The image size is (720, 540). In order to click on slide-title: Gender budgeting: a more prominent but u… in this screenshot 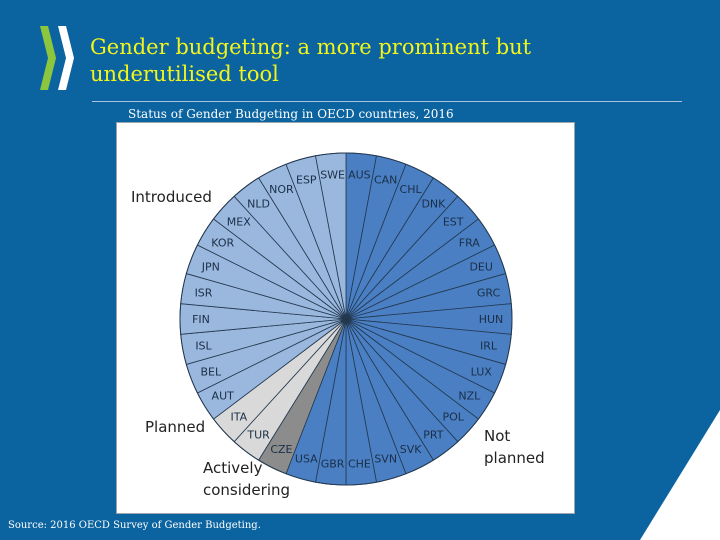, I will do `click(370, 61)`.